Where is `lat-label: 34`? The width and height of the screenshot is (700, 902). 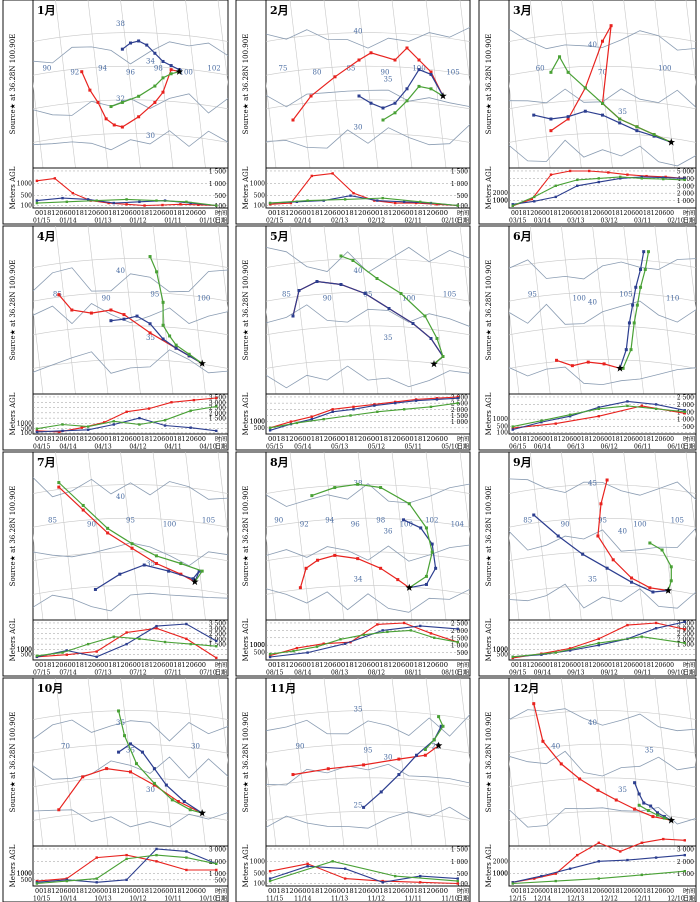
lat-label: 34 is located at coordinates (358, 580).